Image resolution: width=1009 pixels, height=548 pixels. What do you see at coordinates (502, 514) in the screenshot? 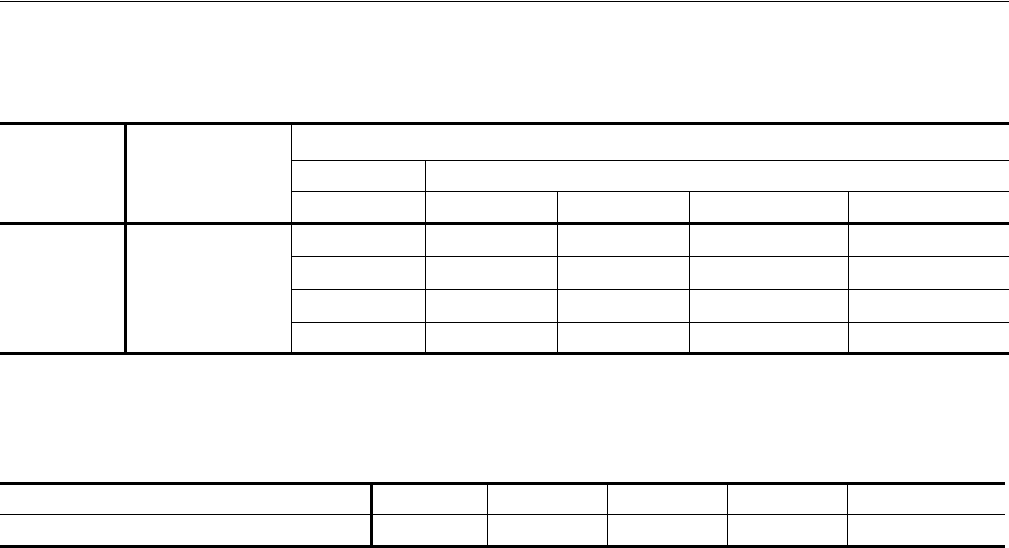
I see `table-2-header-rule` at bounding box center [502, 514].